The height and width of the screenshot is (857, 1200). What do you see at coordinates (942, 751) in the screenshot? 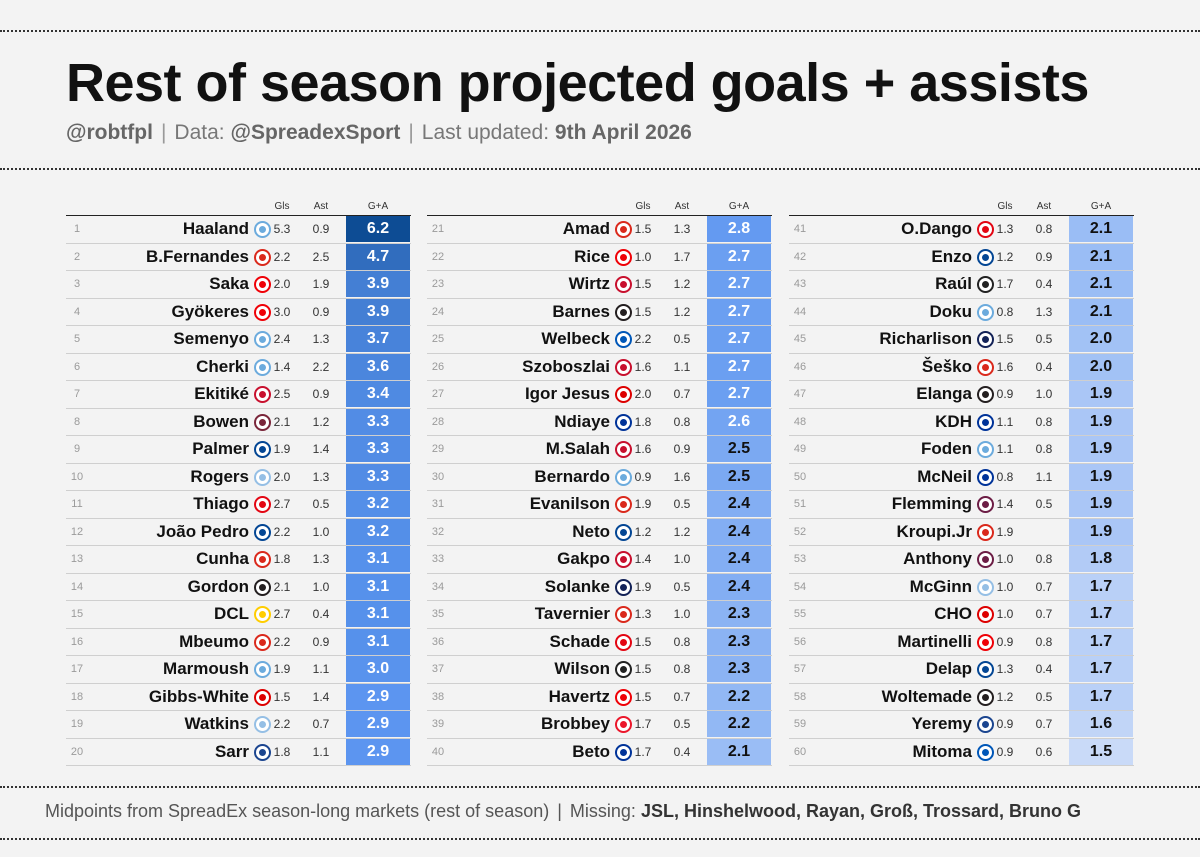
I see `player-name: Mitoma` at bounding box center [942, 751].